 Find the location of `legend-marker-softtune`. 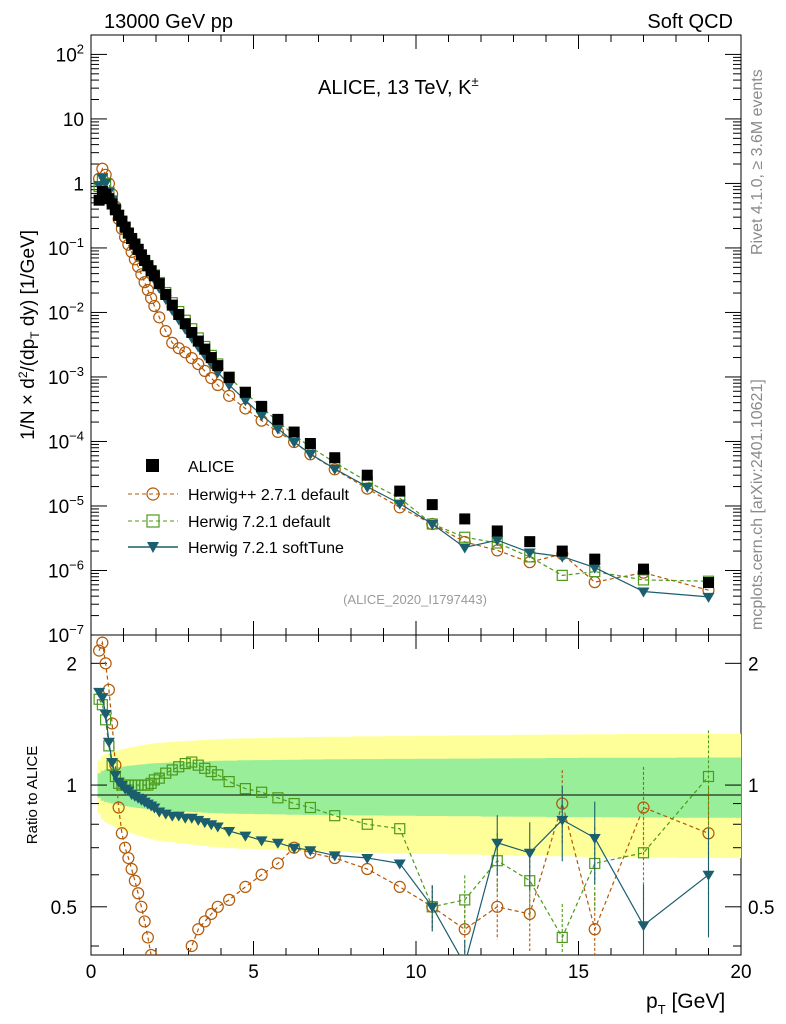

legend-marker-softtune is located at coordinates (153, 547).